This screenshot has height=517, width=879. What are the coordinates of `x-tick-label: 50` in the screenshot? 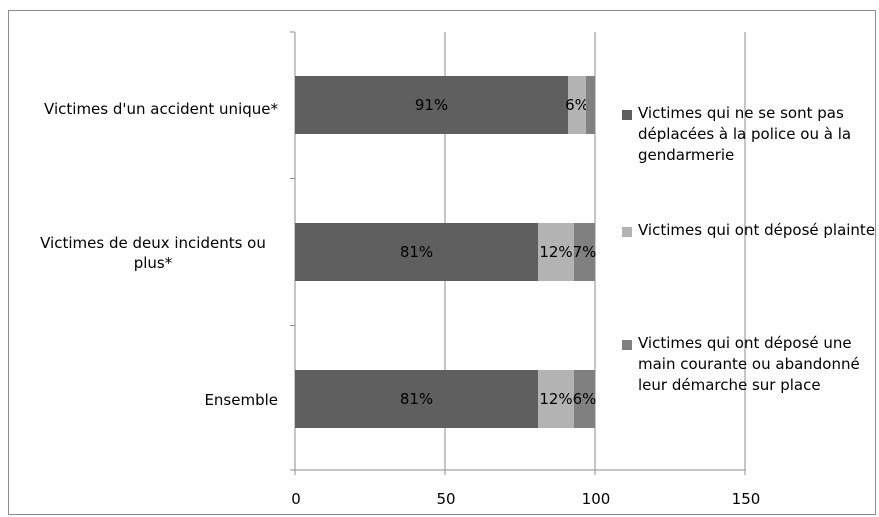 It's located at (446, 499).